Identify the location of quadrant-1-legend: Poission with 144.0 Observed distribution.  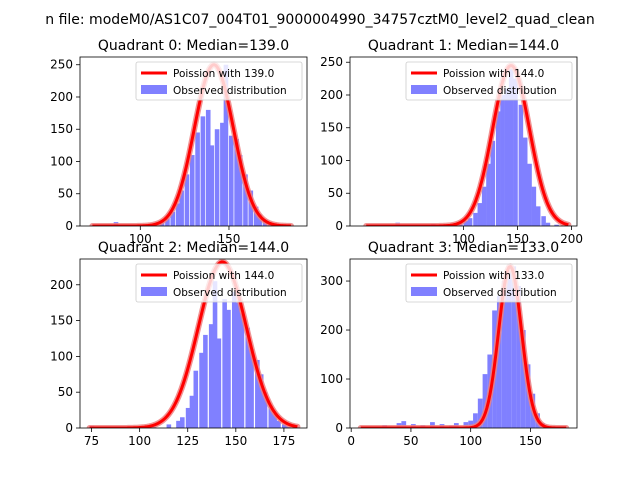
(489, 81).